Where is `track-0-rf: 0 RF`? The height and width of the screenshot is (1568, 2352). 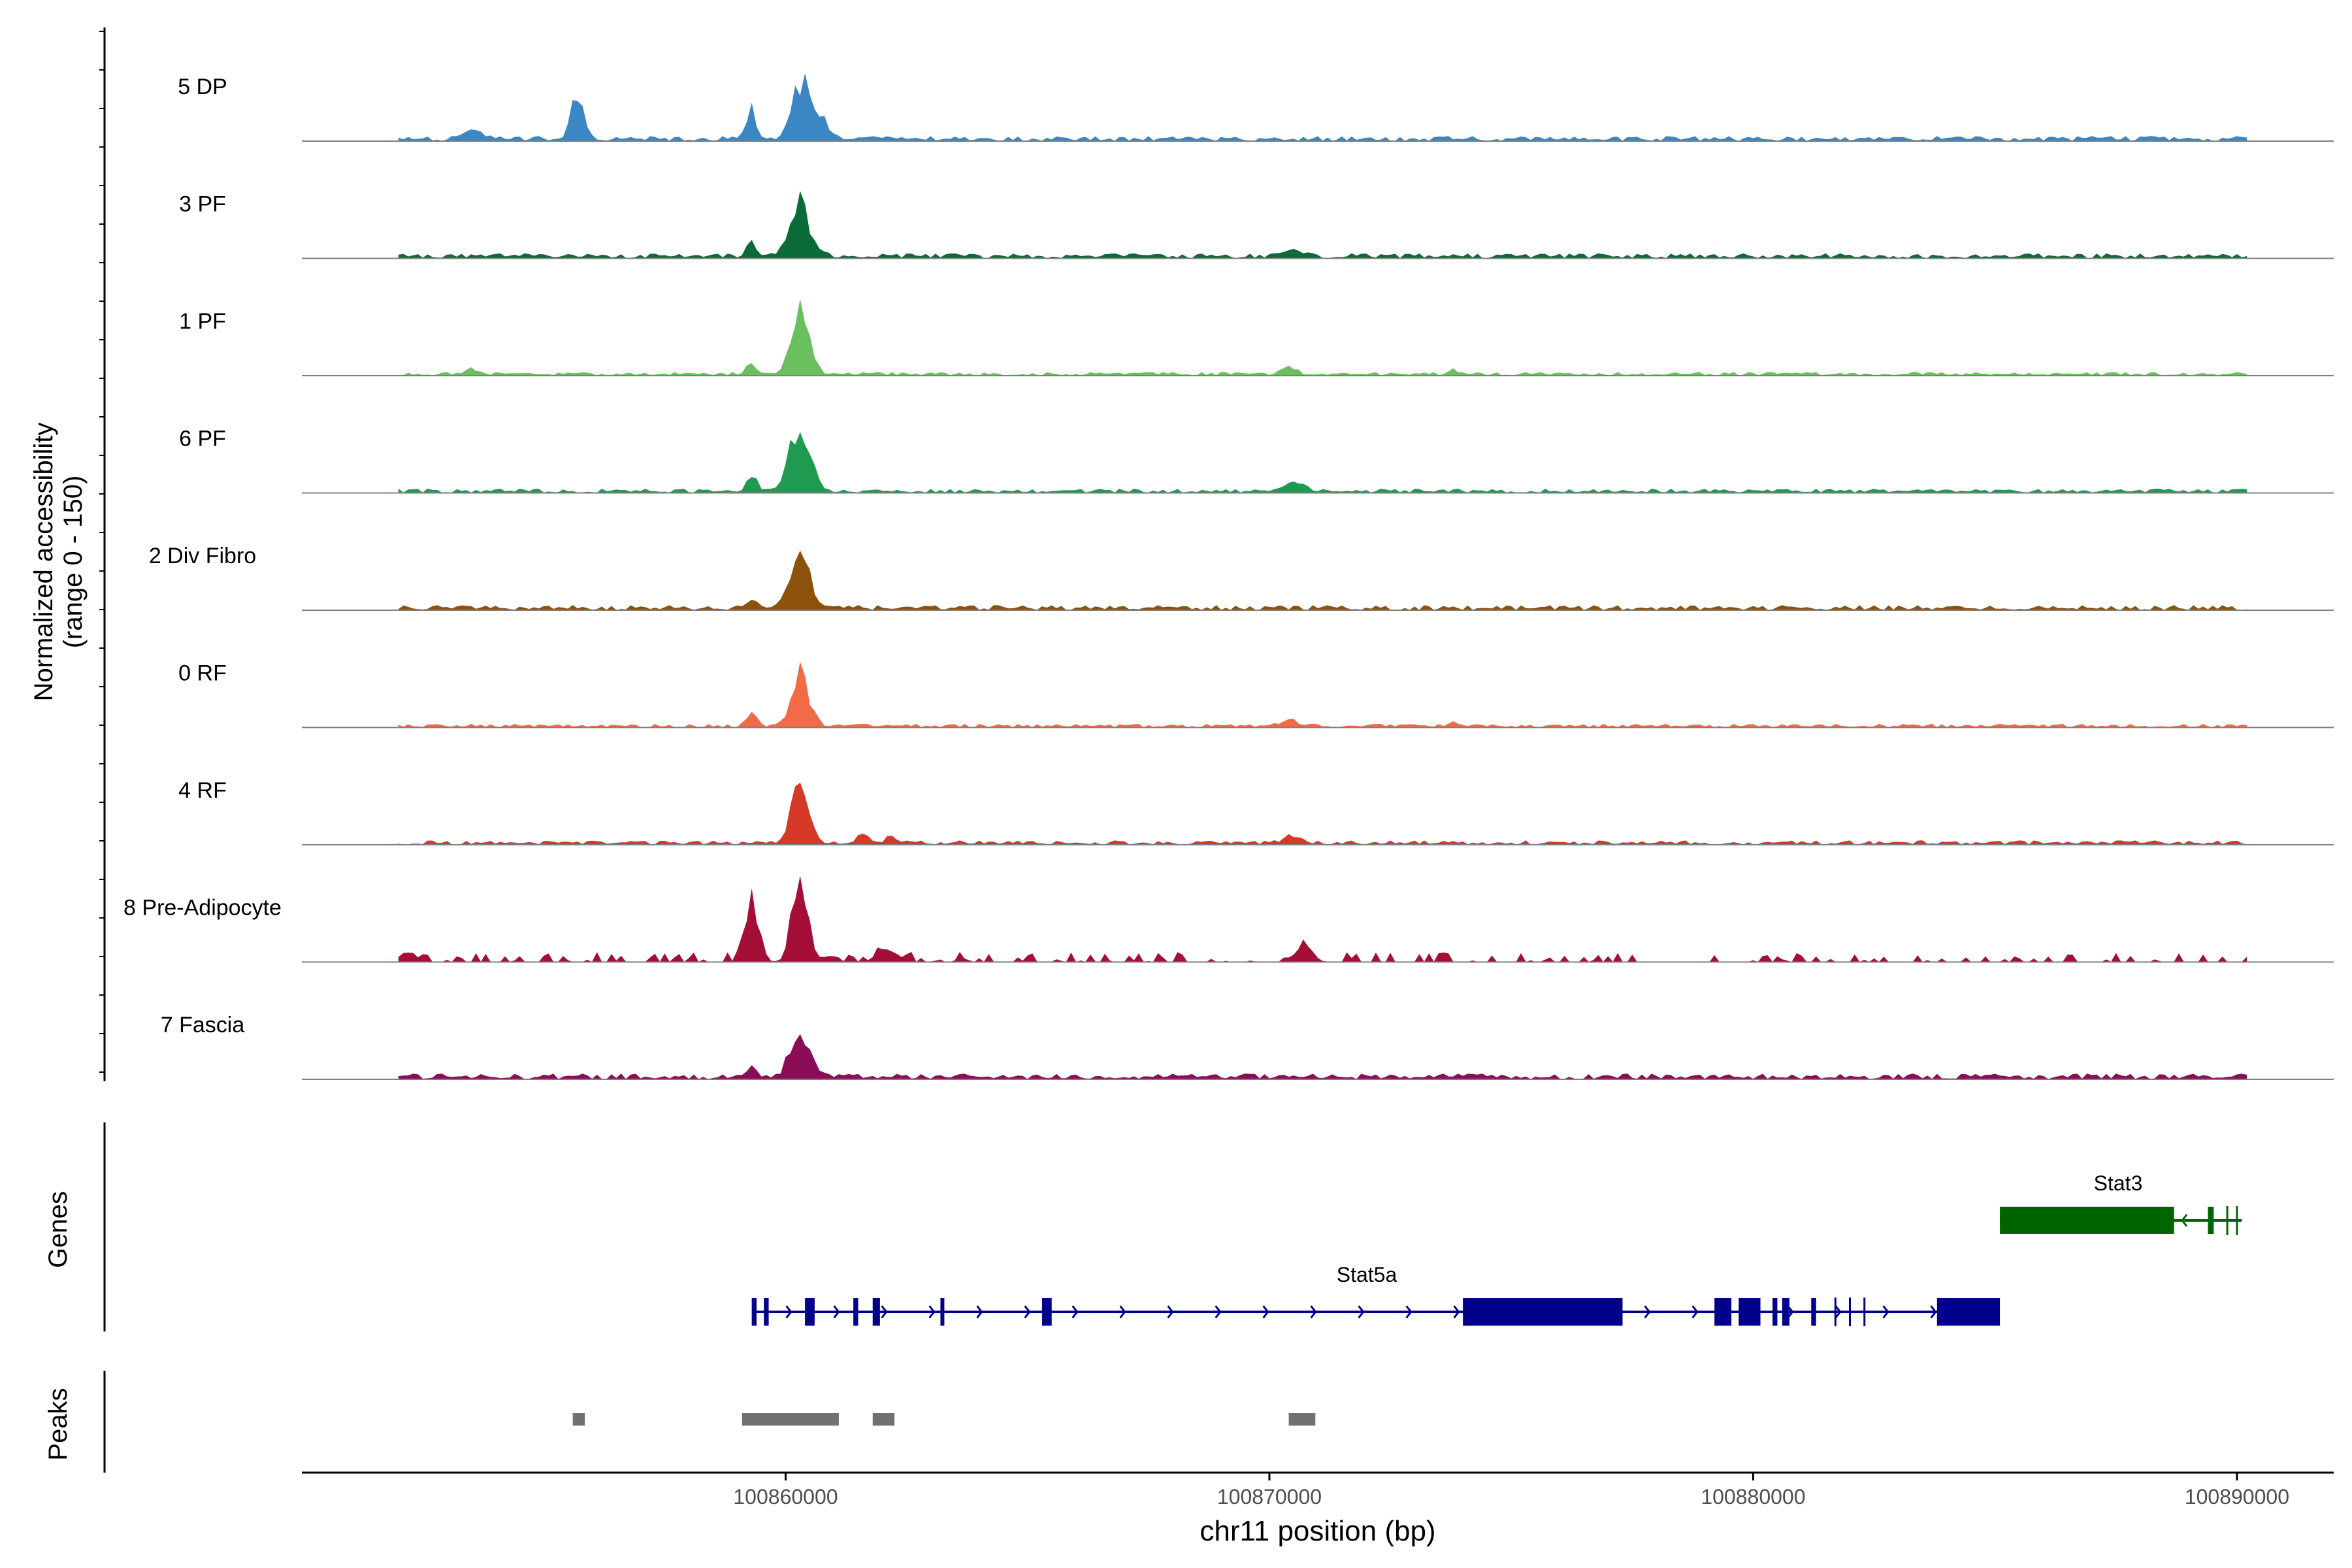 track-0-rf: 0 RF is located at coordinates (1256, 694).